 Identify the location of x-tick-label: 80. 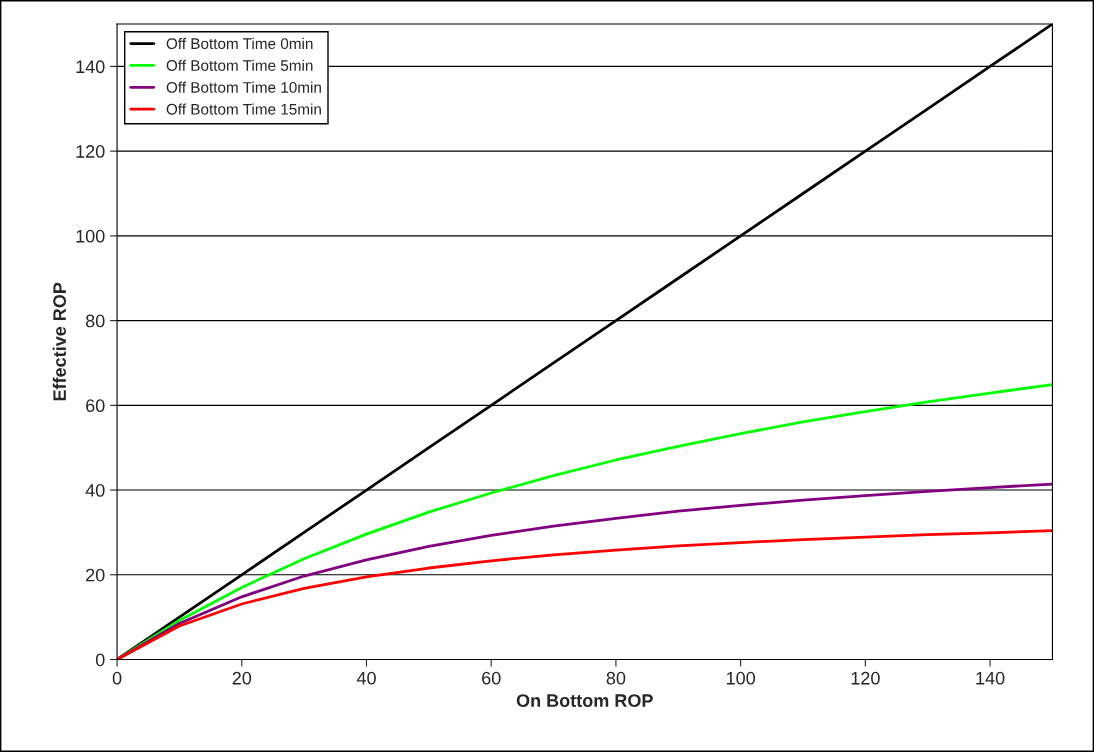
(616, 678).